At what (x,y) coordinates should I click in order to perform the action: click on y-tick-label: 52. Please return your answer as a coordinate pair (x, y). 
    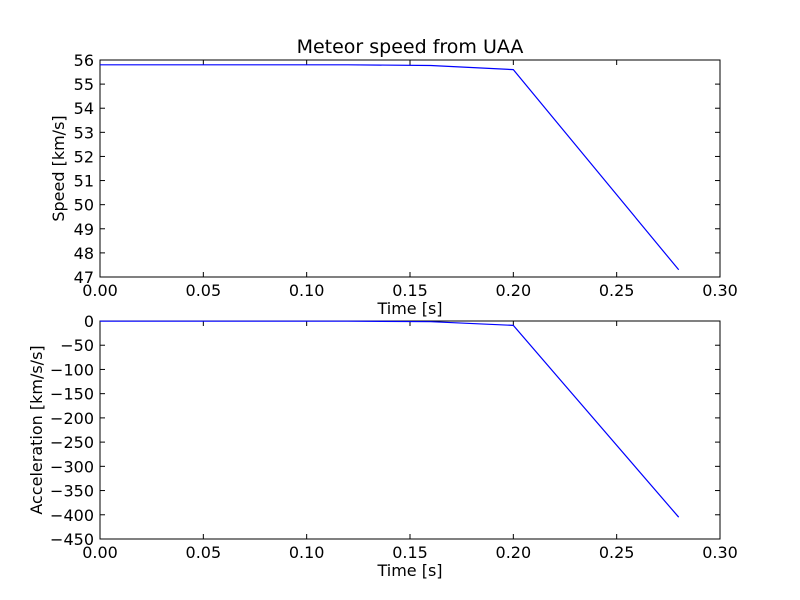
    Looking at the image, I should click on (84, 156).